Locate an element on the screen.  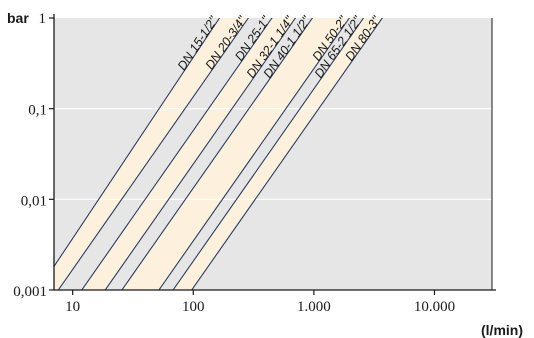
x-tick-label: 1.000 is located at coordinates (314, 307).